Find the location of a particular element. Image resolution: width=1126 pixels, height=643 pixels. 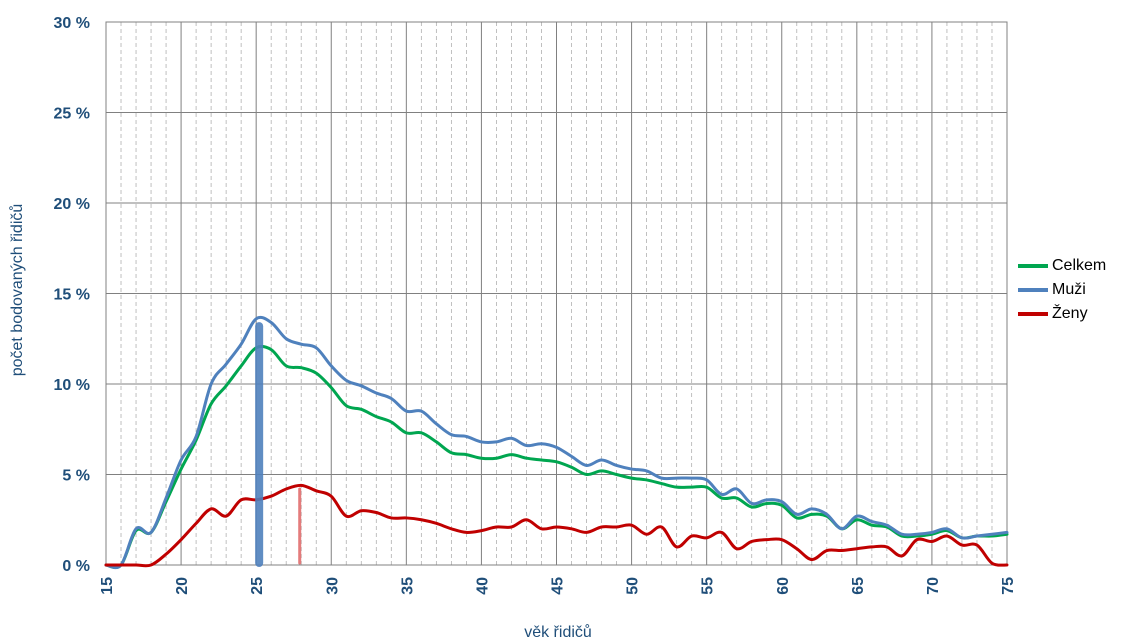

legend-label-muzi: Muži is located at coordinates (1069, 289).